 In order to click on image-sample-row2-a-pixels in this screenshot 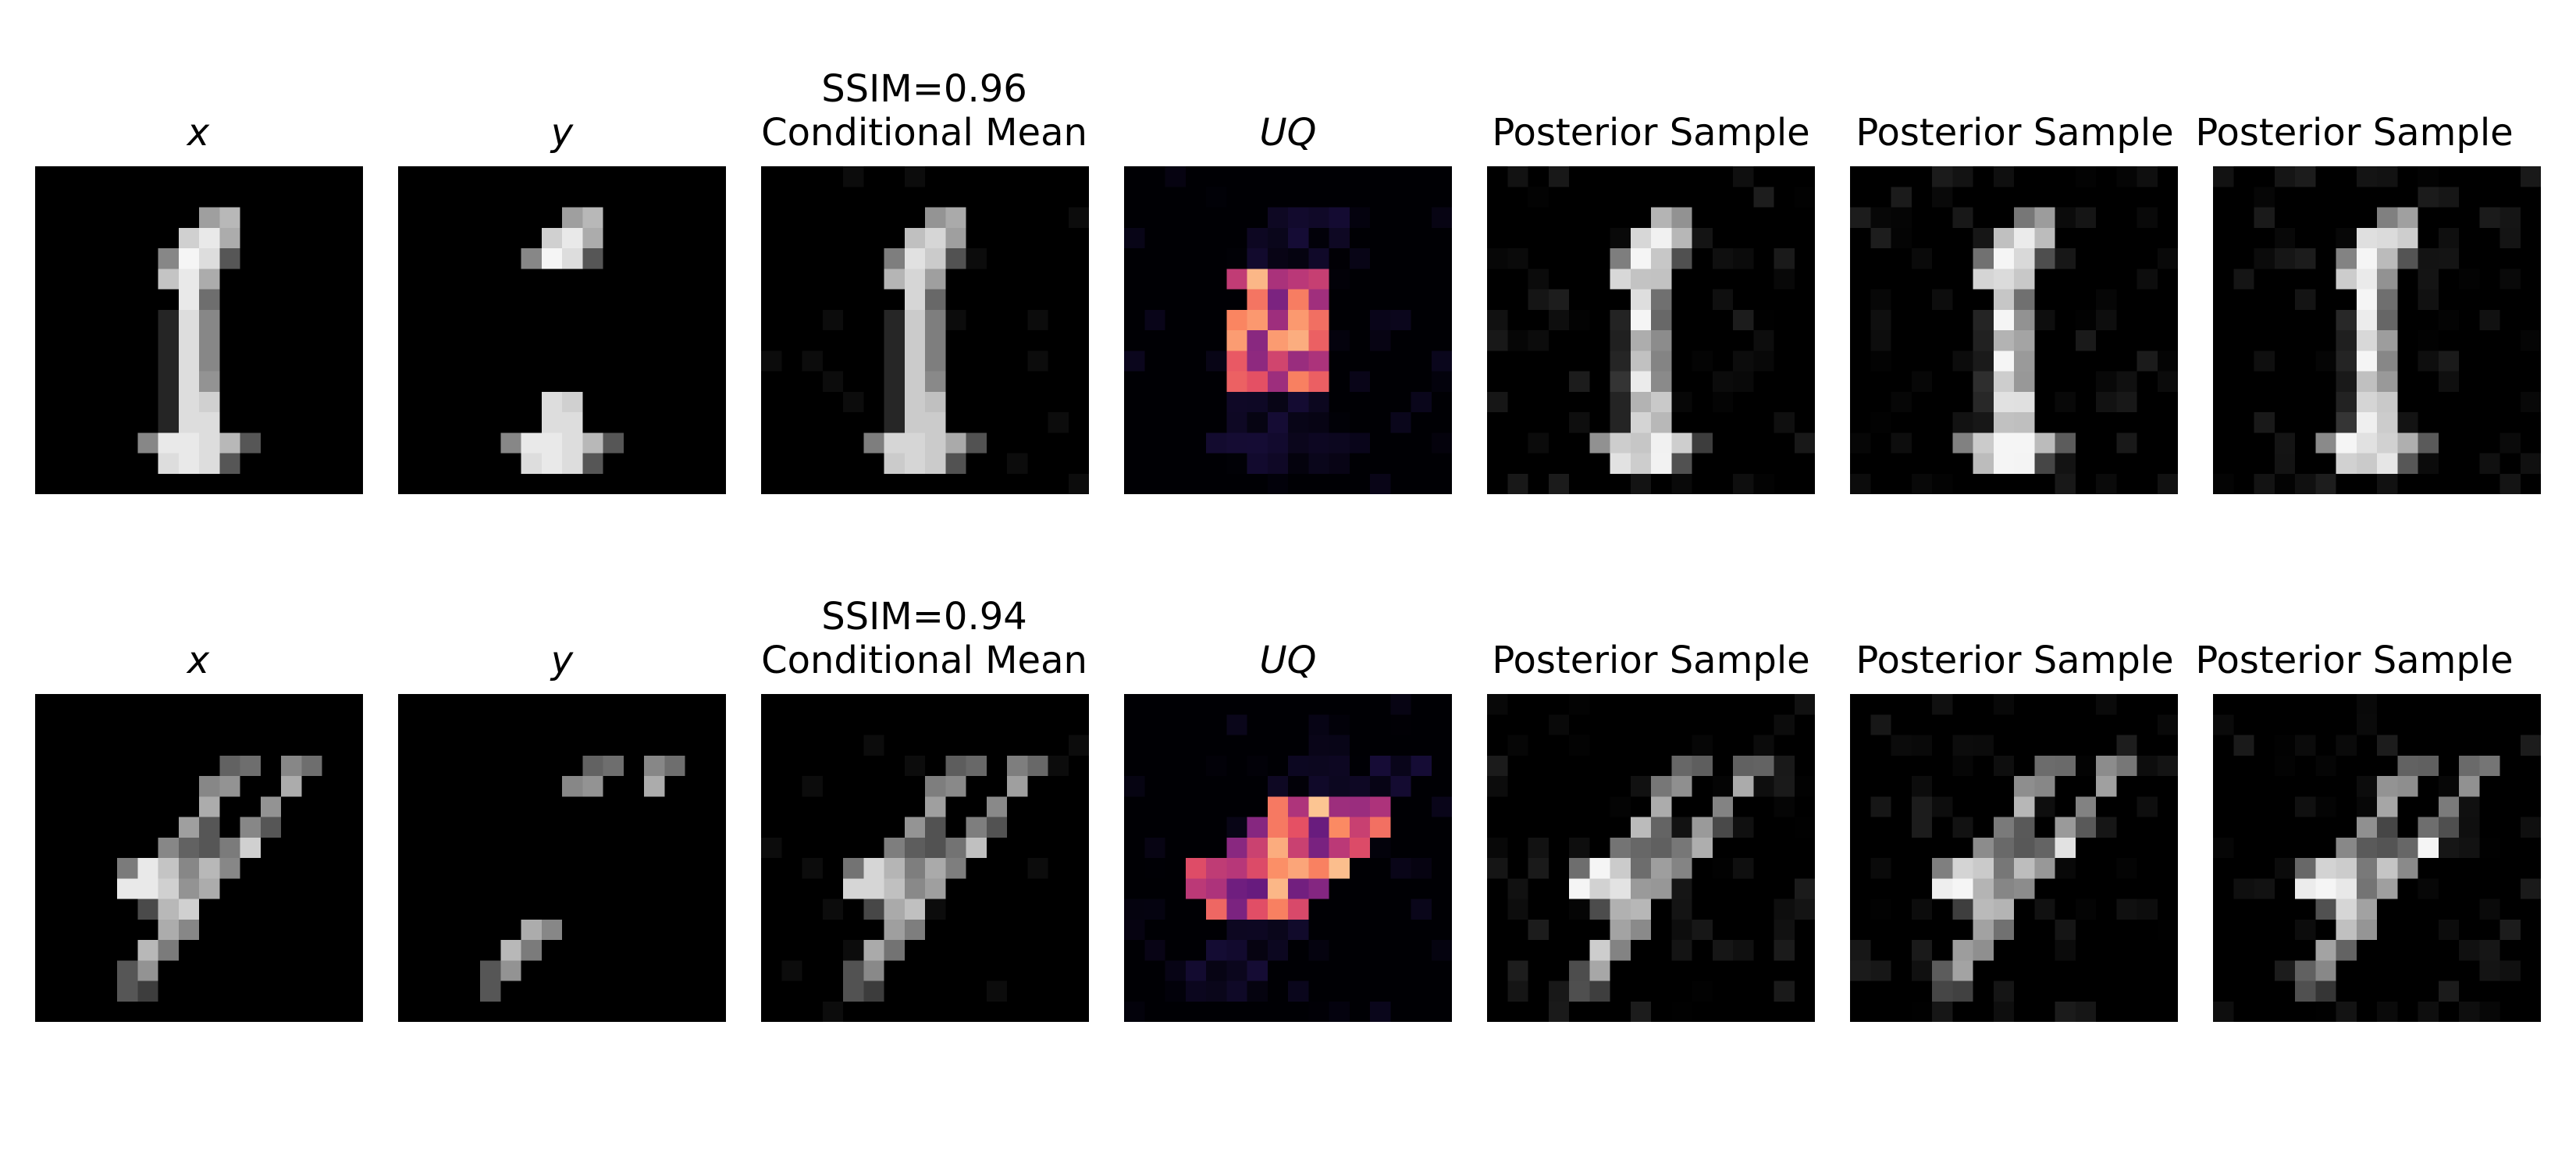, I will do `click(1651, 858)`.